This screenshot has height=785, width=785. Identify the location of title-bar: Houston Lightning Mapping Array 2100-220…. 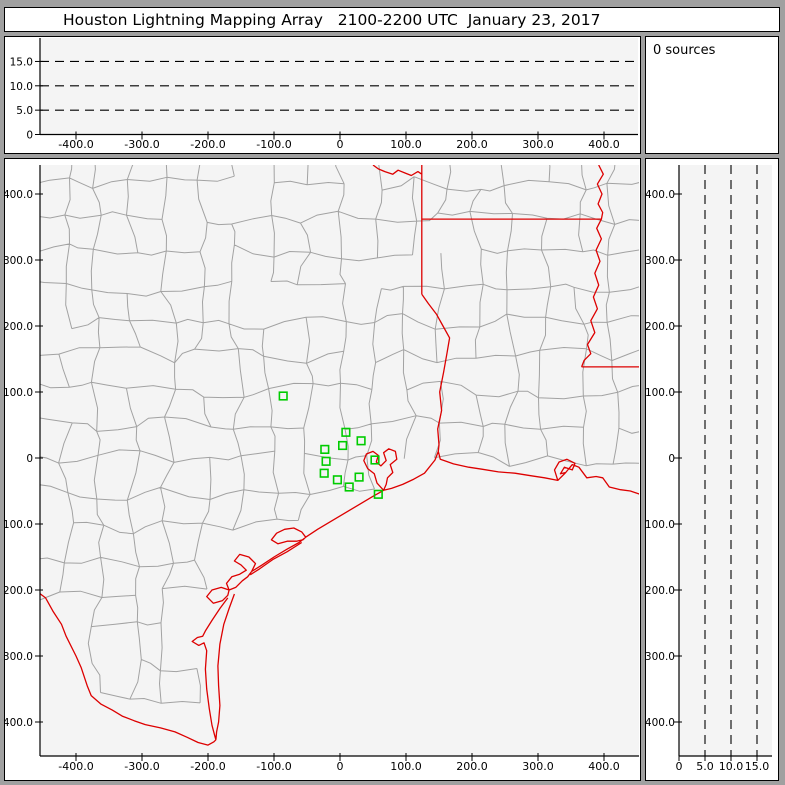
(392, 19).